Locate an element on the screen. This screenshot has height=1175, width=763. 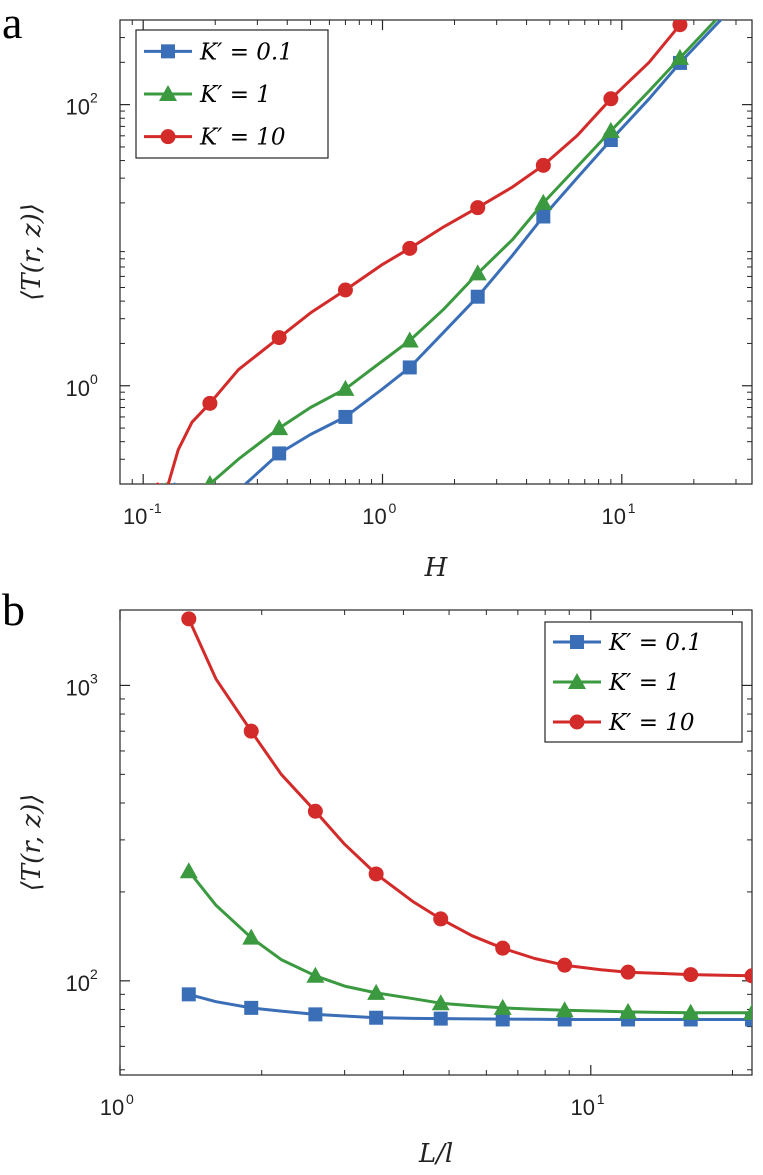
x-axis-label-b: L/l is located at coordinates (435, 1154).